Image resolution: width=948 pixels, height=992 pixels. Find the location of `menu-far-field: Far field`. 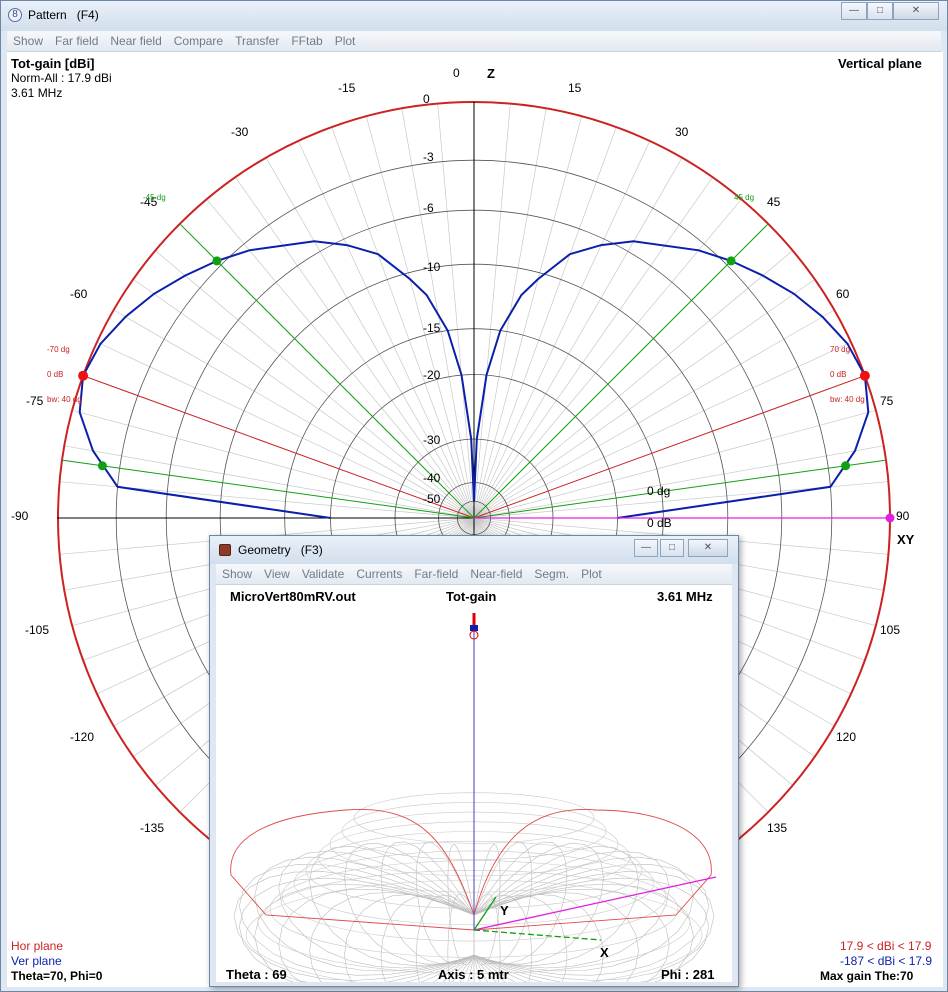

menu-far-field: Far field is located at coordinates (77, 41).